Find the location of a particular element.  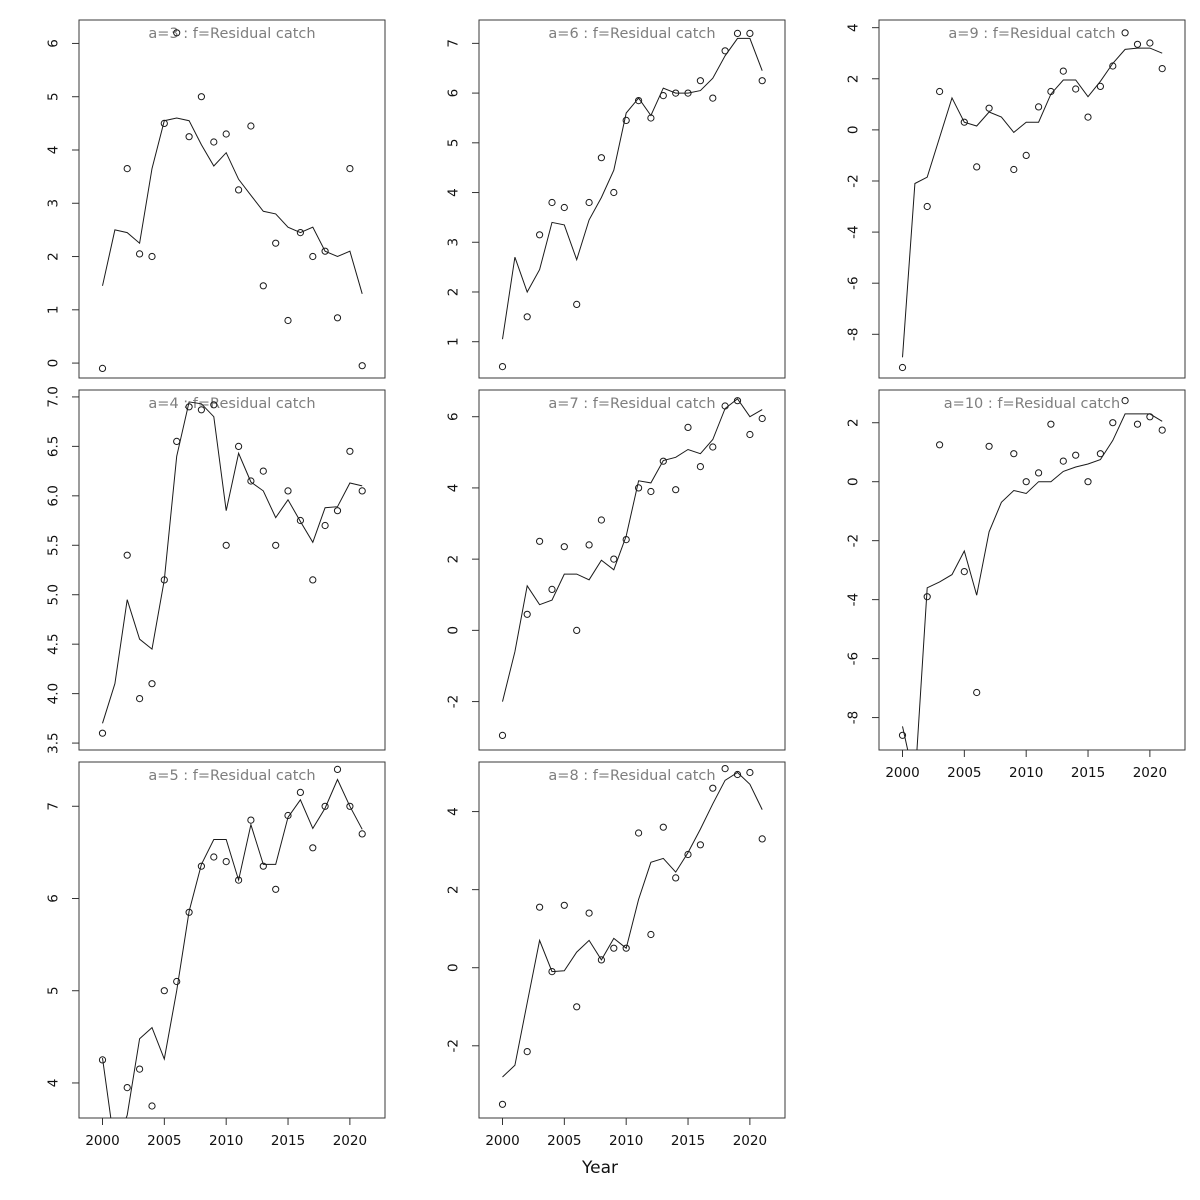

x-tick-label: 2005 is located at coordinates (564, 1141).